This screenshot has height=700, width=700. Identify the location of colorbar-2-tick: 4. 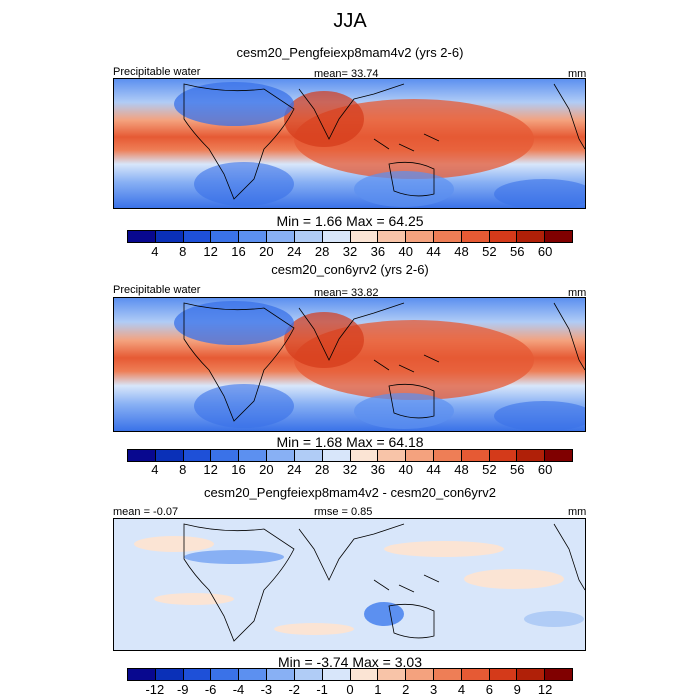
(155, 469).